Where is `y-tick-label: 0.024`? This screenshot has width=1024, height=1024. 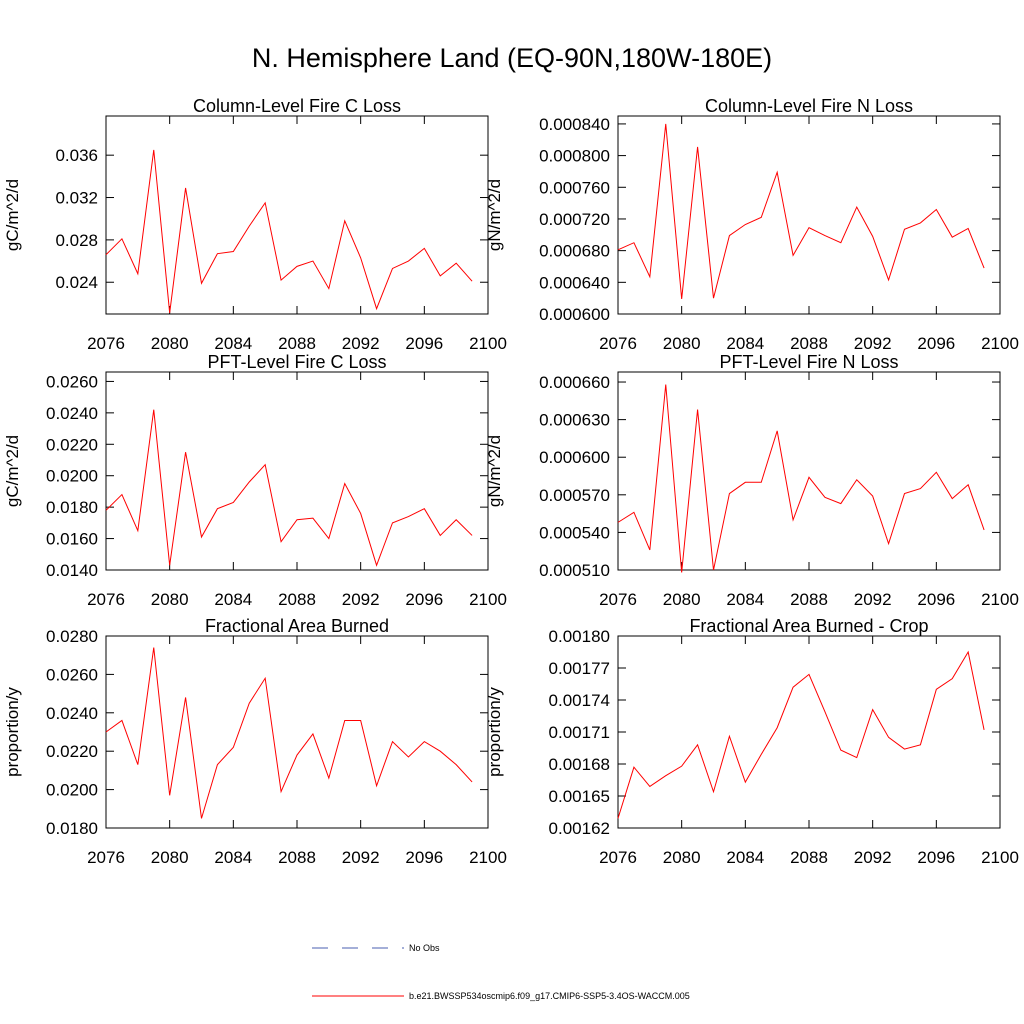
y-tick-label: 0.024 is located at coordinates (76, 282).